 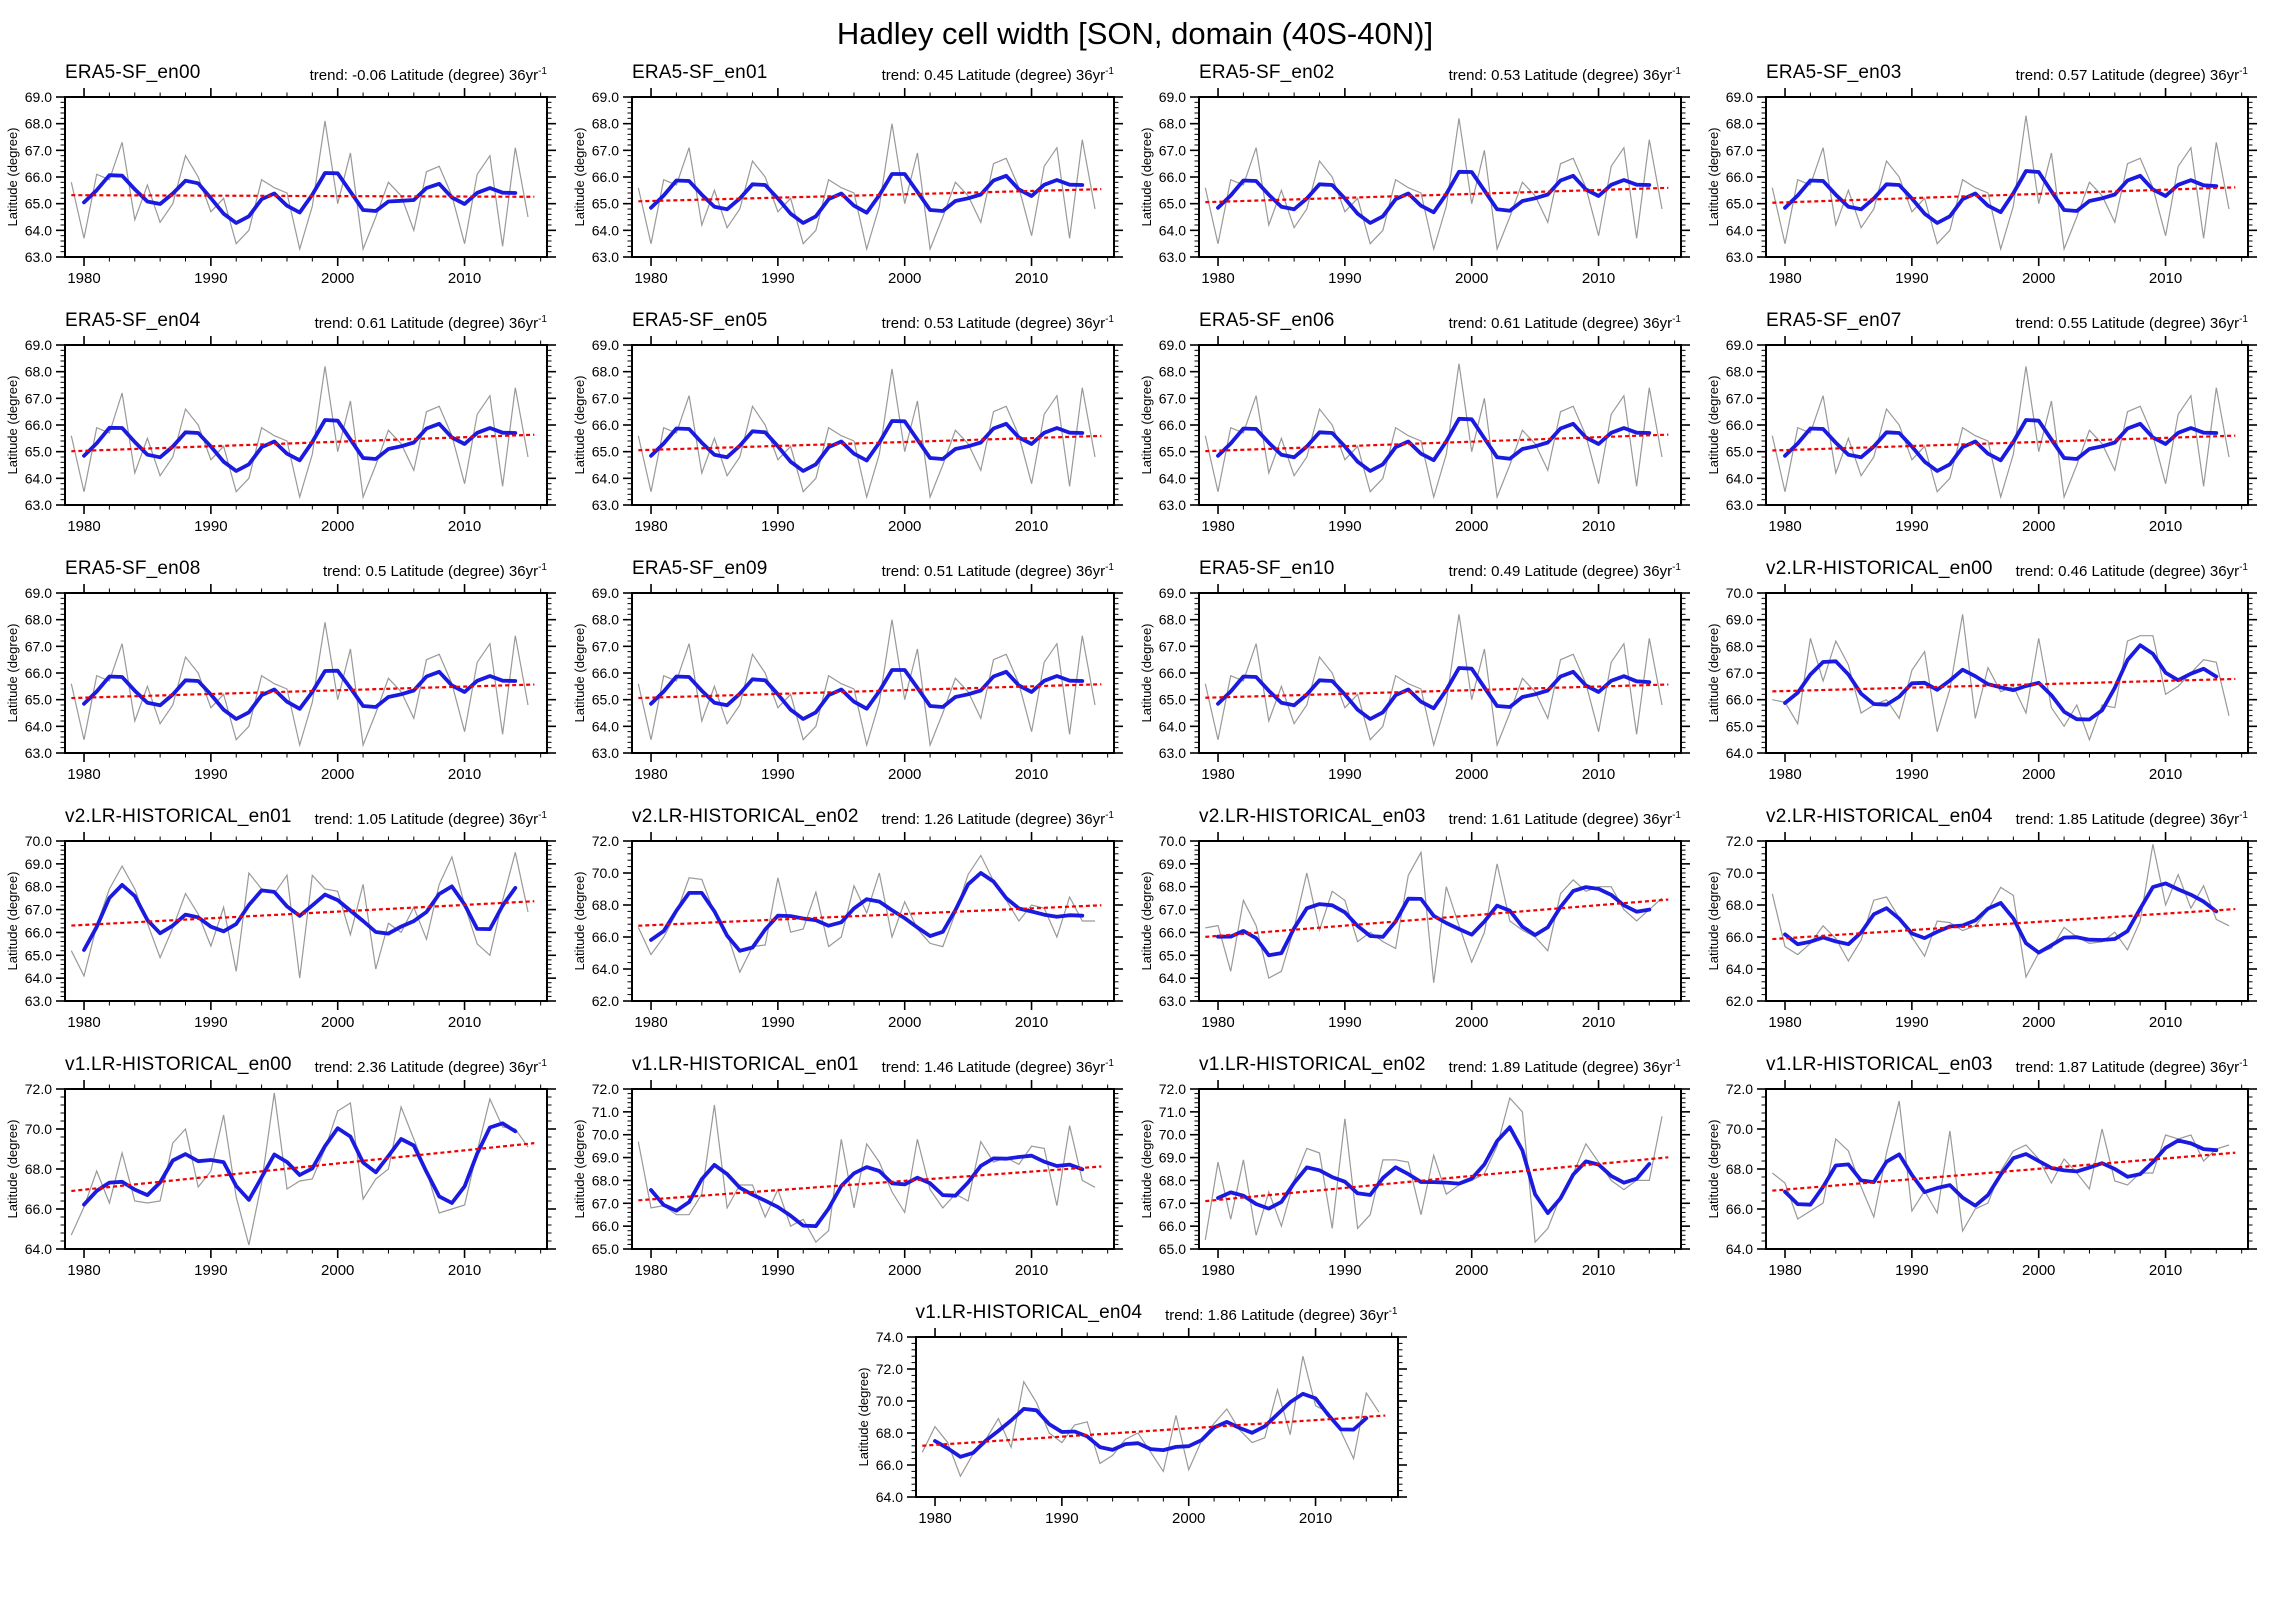 I want to click on trend-value: 1.87, so click(x=2073, y=1067).